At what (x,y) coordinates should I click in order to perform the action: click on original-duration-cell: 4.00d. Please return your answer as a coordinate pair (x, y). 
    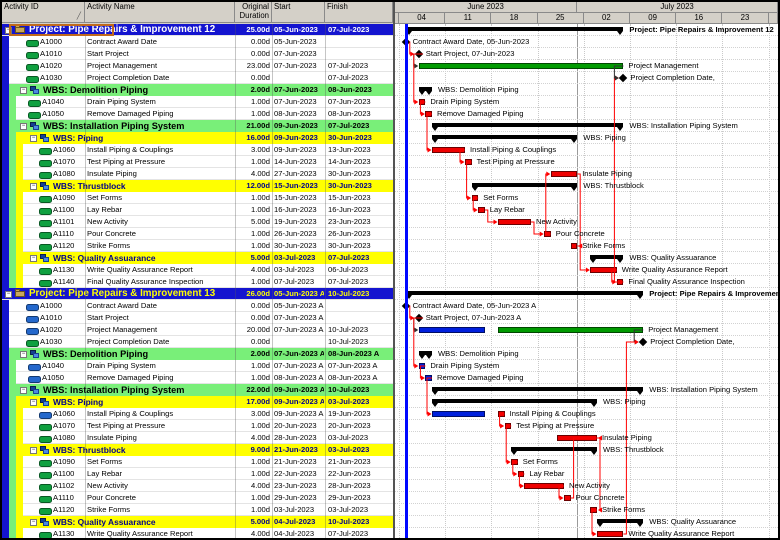
    Looking at the image, I should click on (260, 485).